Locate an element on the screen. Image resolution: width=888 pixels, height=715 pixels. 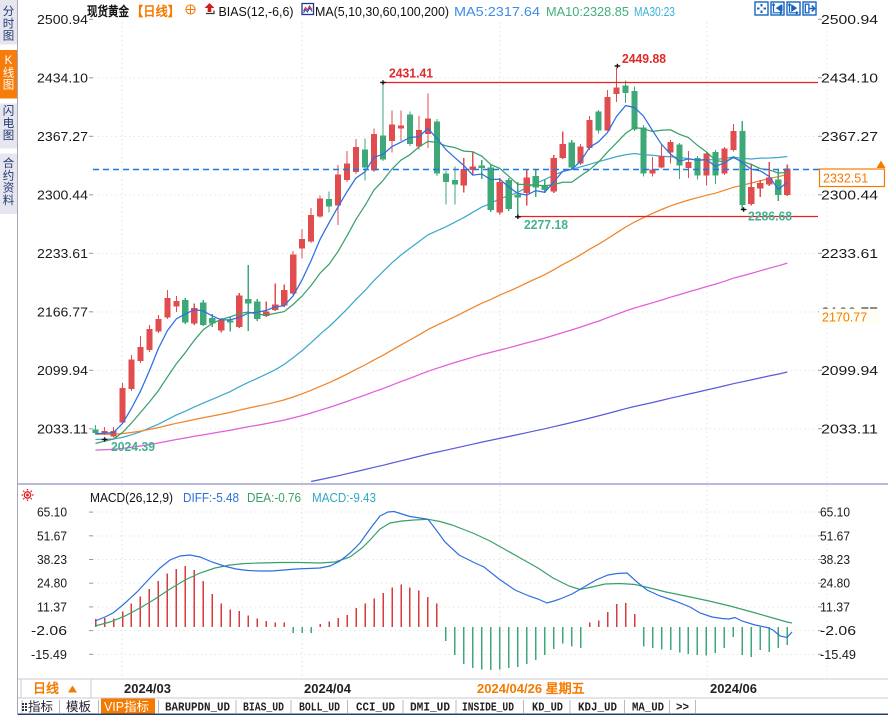
svg-text: 电 is located at coordinates (9, 123).